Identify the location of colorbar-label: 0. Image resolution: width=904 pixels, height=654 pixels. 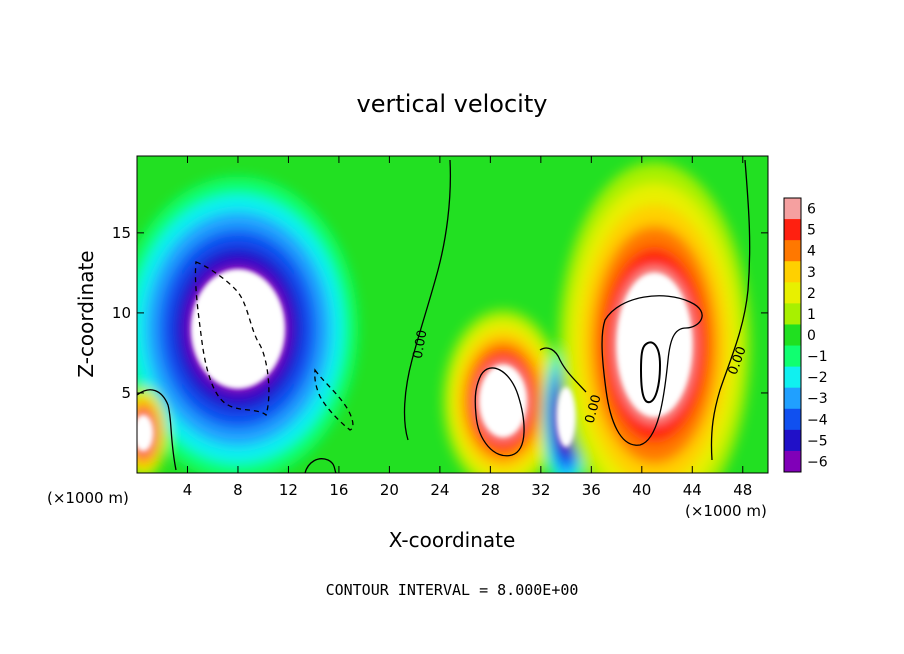
(811, 336).